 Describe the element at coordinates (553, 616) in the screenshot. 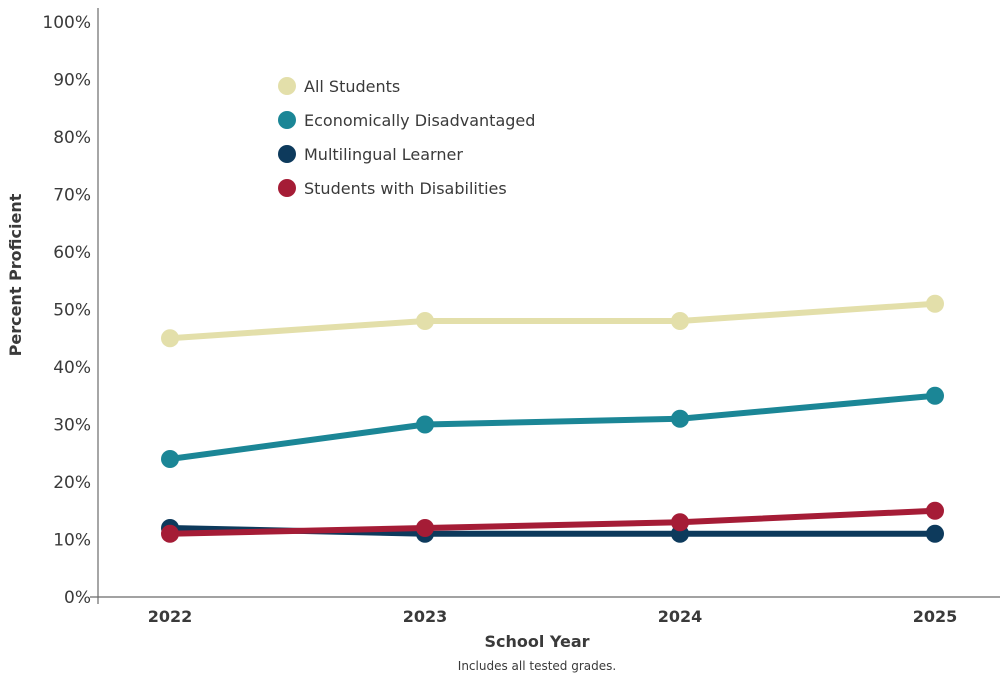

I see `x-tick-labels: 2022 2023 2024 2025` at that location.